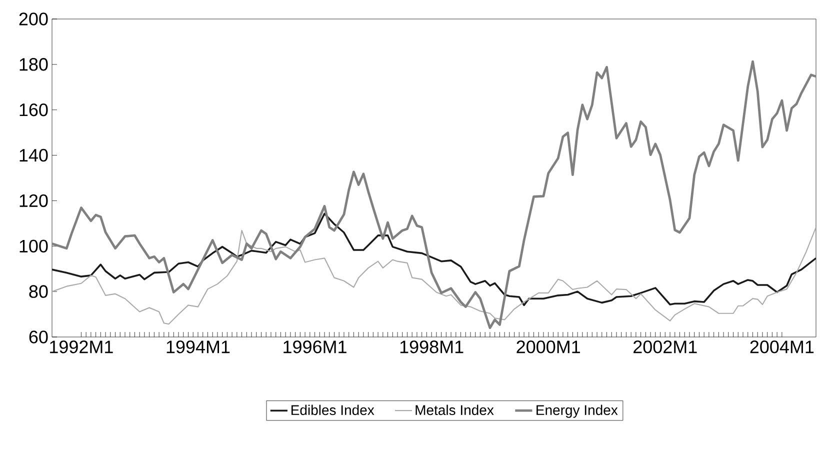 Image resolution: width=828 pixels, height=449 pixels. Describe the element at coordinates (432, 347) in the screenshot. I see `x-tick-label: 1998M1` at that location.